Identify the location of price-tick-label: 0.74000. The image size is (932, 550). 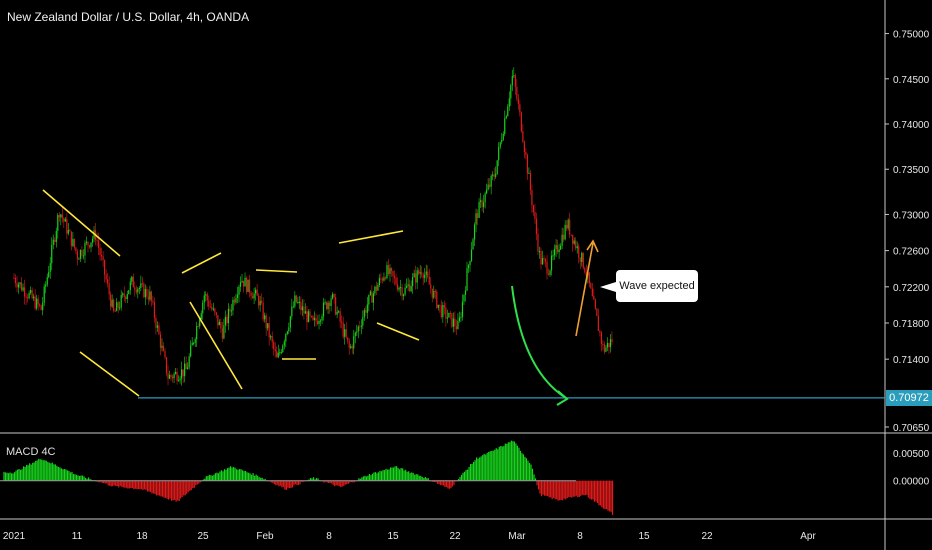
(911, 125).